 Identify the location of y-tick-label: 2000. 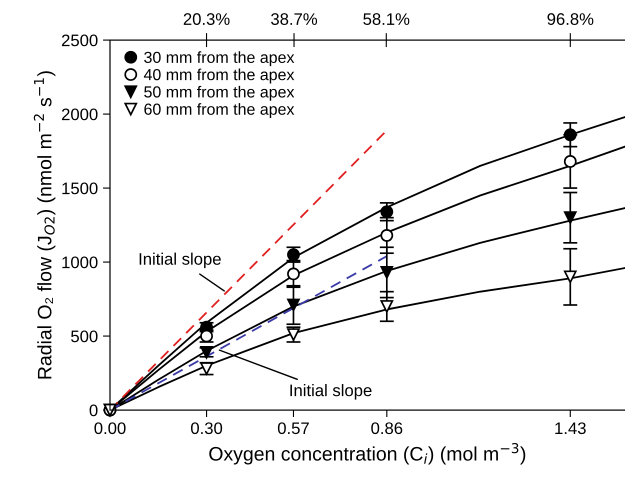
(80, 114).